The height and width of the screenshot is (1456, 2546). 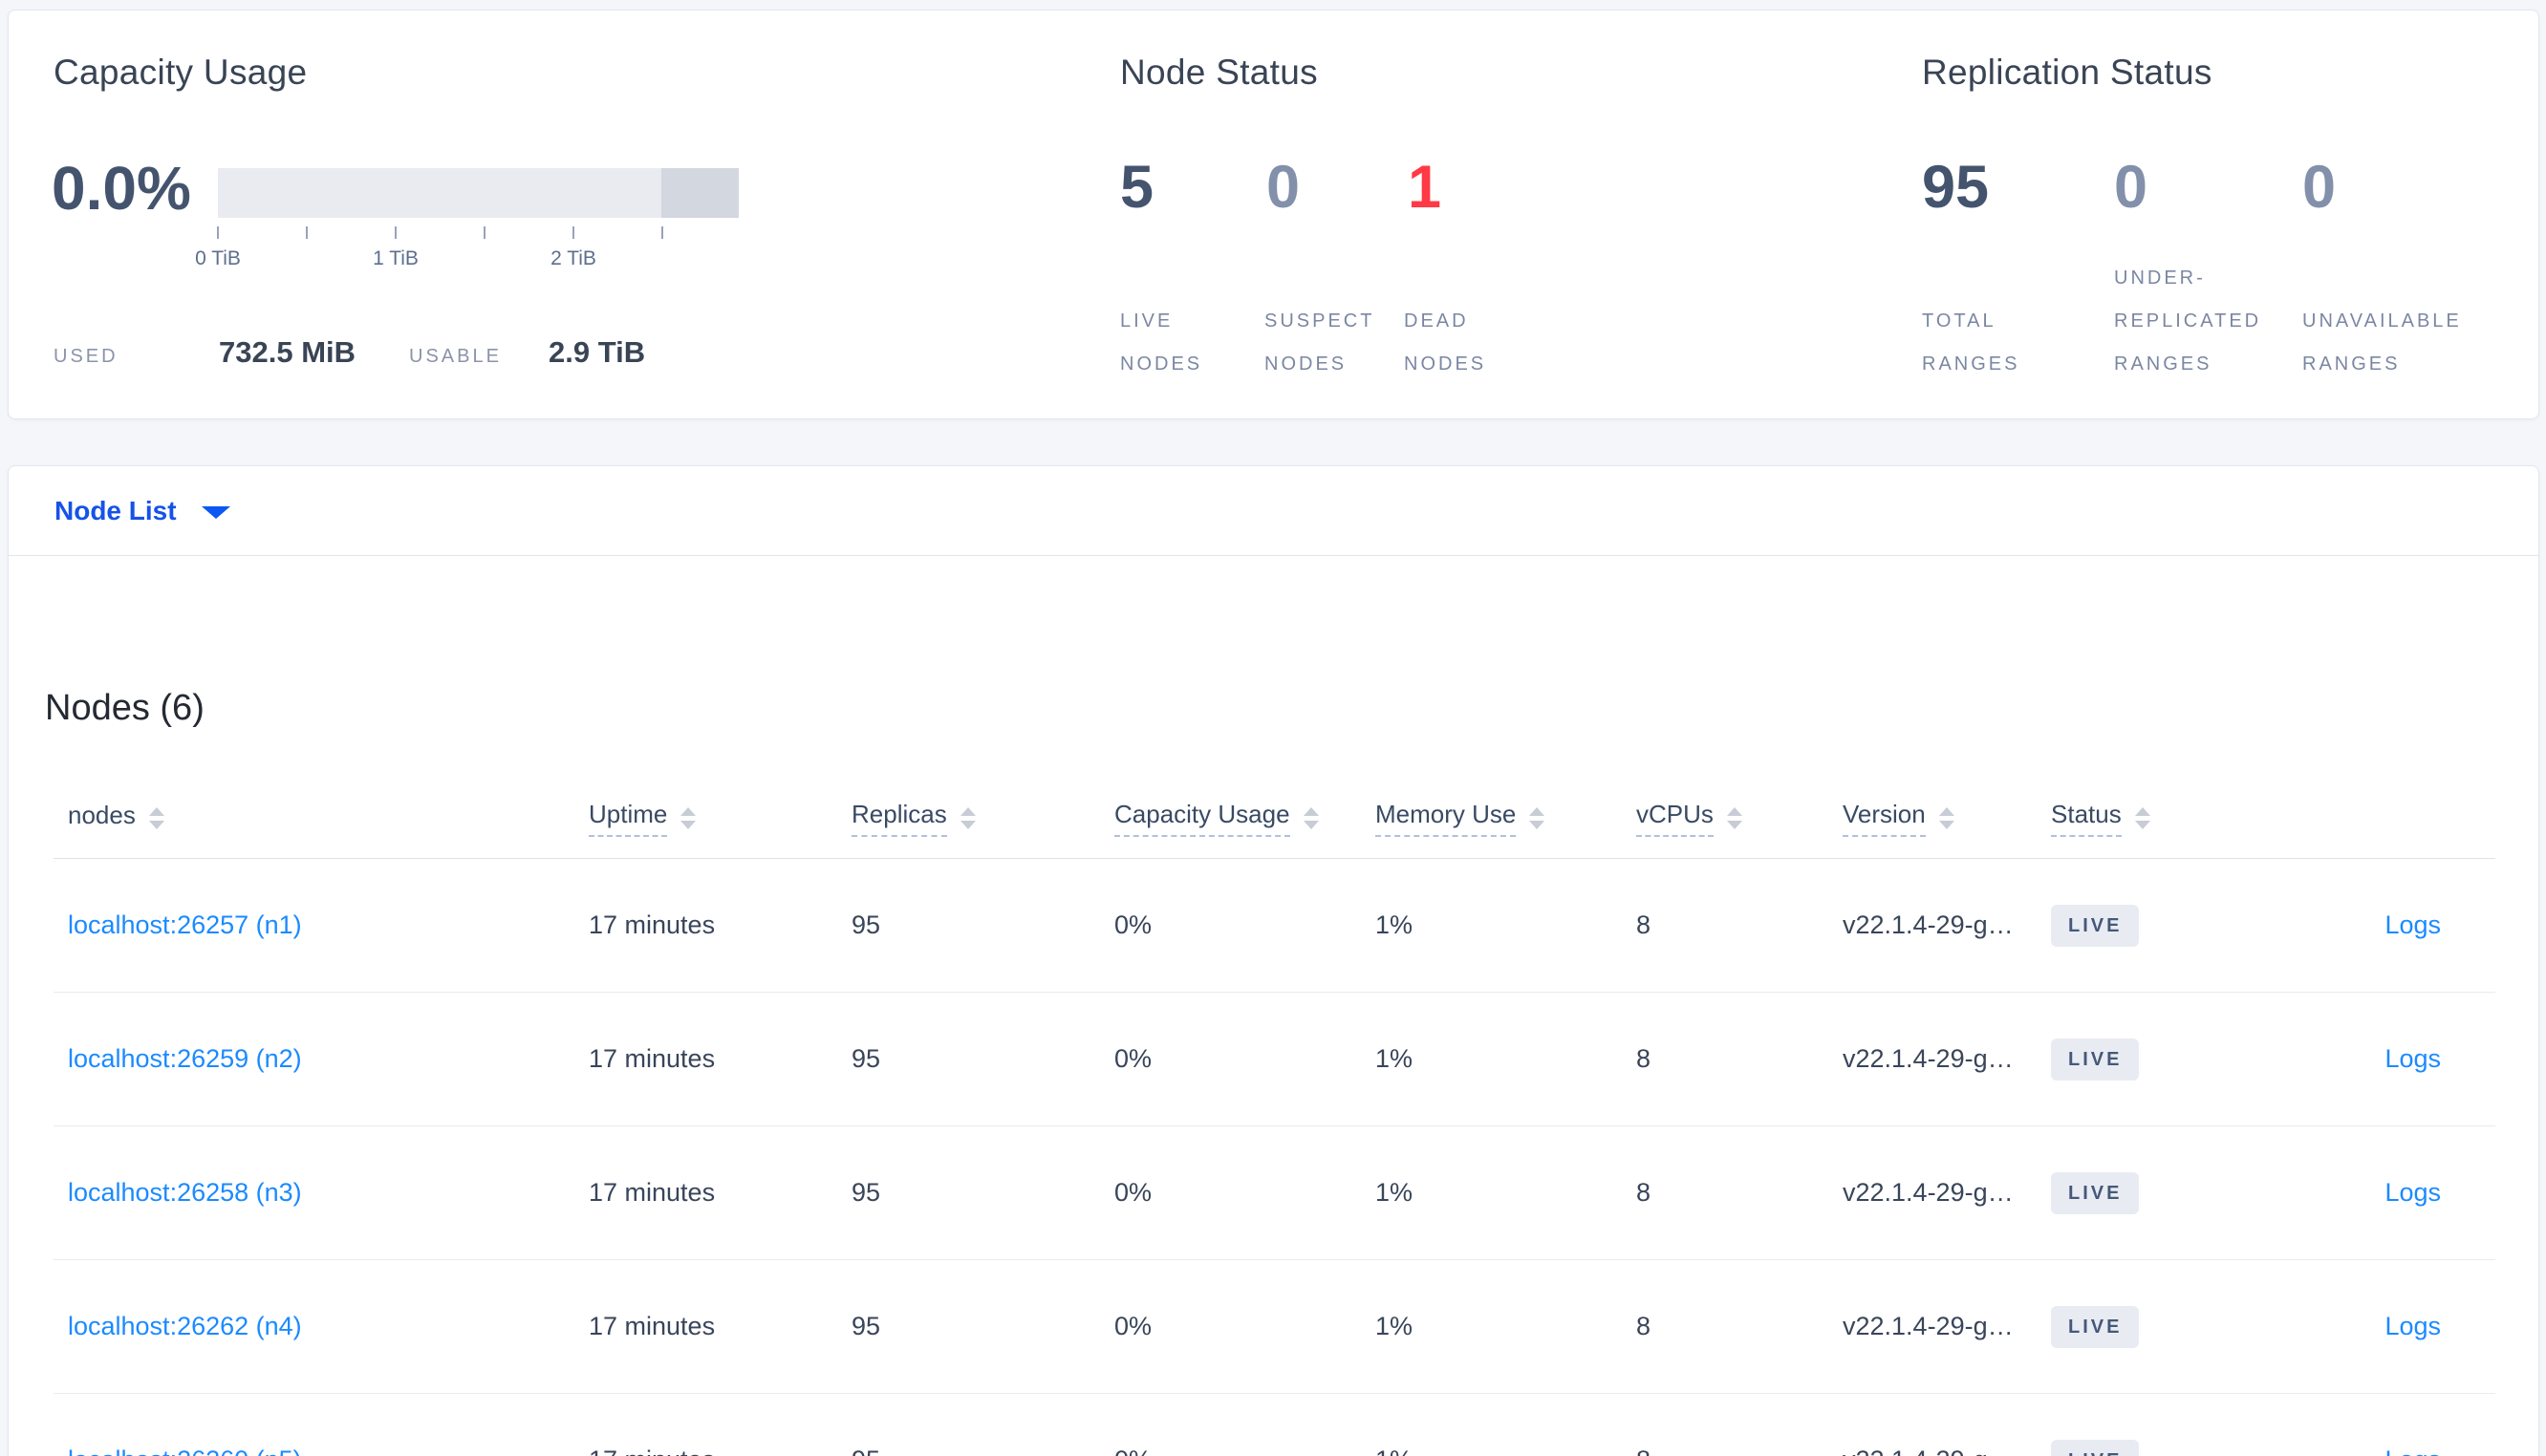 I want to click on capacity-percent: 0.0%, so click(x=121, y=189).